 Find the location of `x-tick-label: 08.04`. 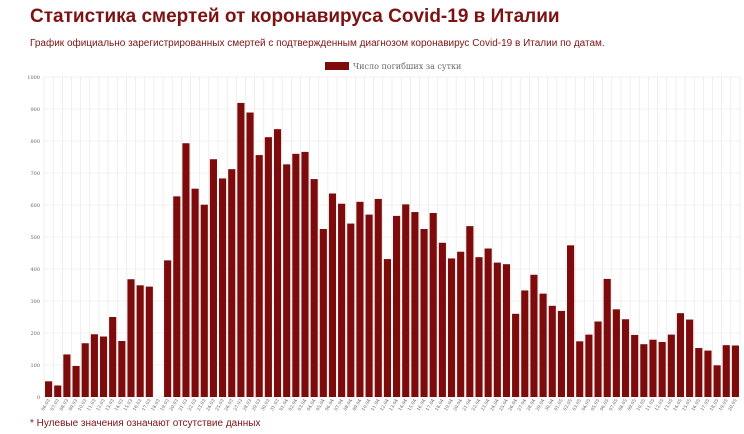

x-tick-label: 08.04 is located at coordinates (348, 405).